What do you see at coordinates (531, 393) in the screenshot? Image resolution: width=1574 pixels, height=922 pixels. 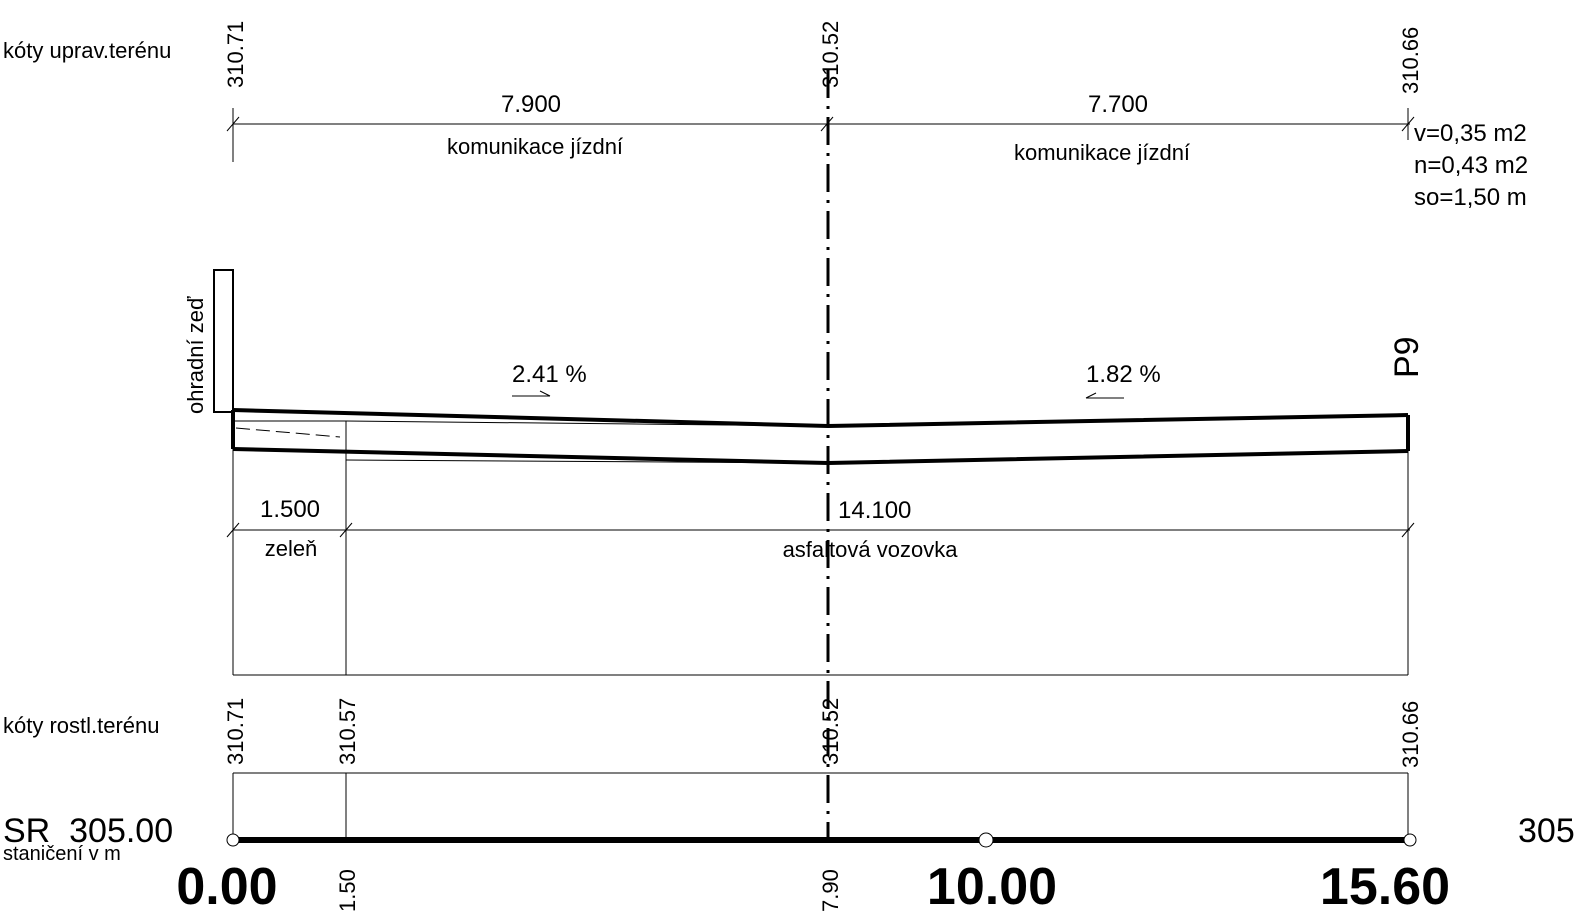 I see `slope-left-arrow` at bounding box center [531, 393].